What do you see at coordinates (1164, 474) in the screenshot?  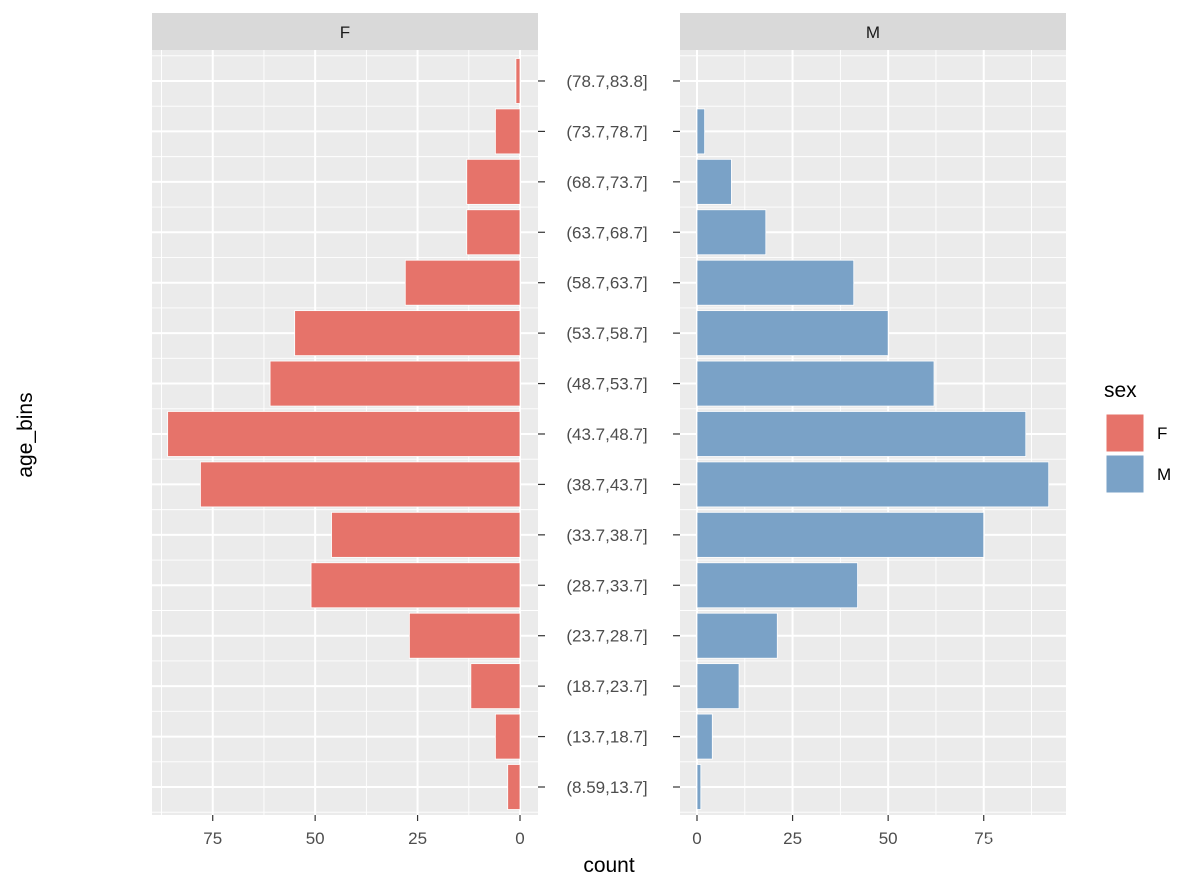 I see `legend-label-m: M` at bounding box center [1164, 474].